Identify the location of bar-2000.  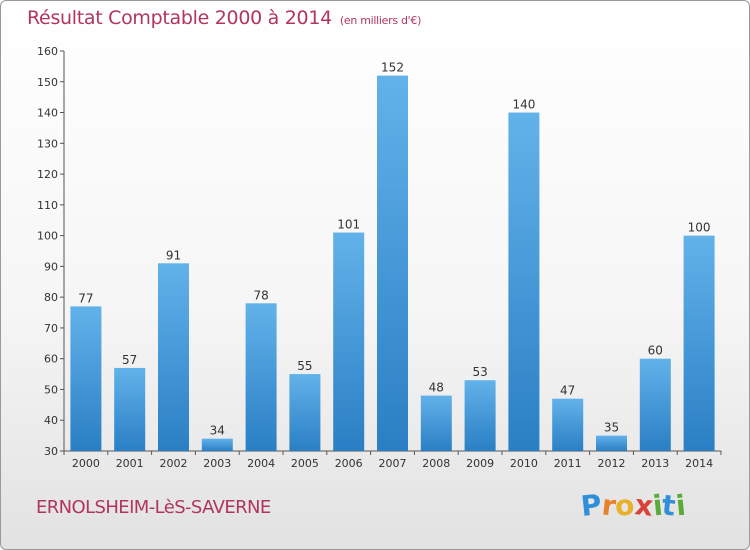
(86, 378).